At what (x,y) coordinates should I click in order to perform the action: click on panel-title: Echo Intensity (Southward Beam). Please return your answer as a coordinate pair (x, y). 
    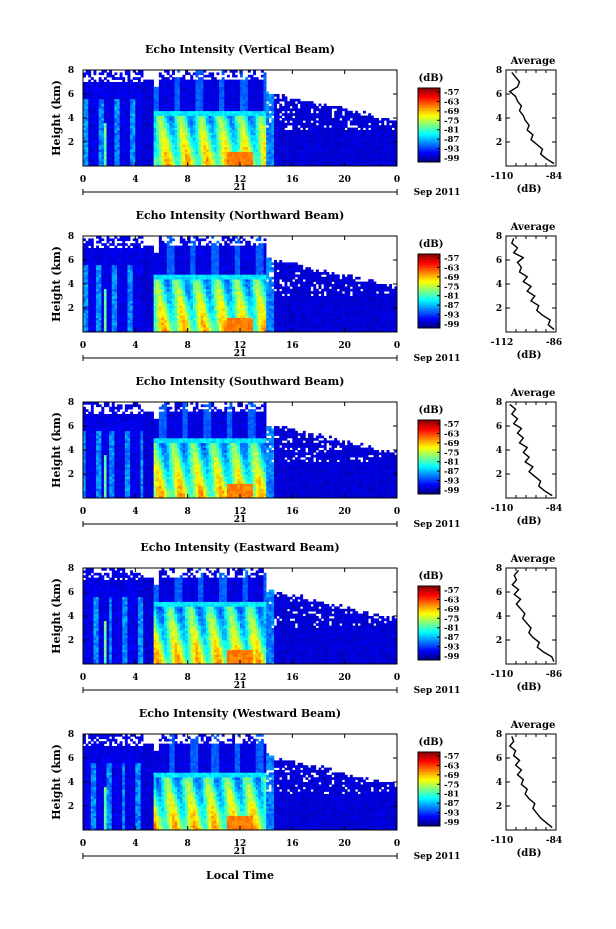
    Looking at the image, I should click on (240, 381).